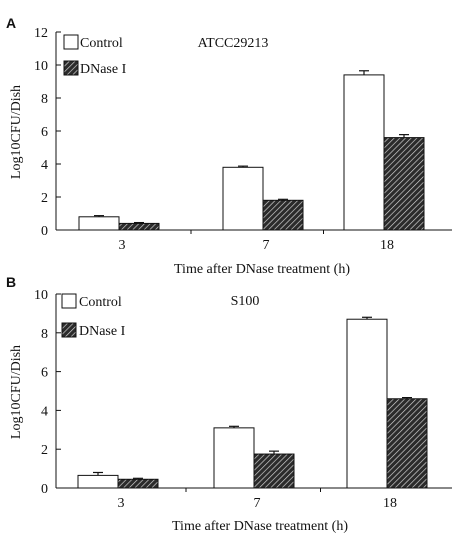  Describe the element at coordinates (11, 23) in the screenshot. I see `panel-label: A` at that location.